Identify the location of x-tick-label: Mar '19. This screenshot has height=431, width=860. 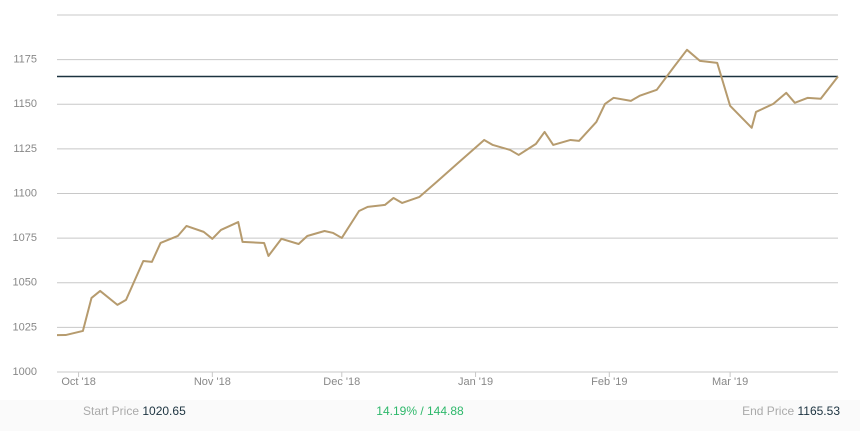
(730, 382).